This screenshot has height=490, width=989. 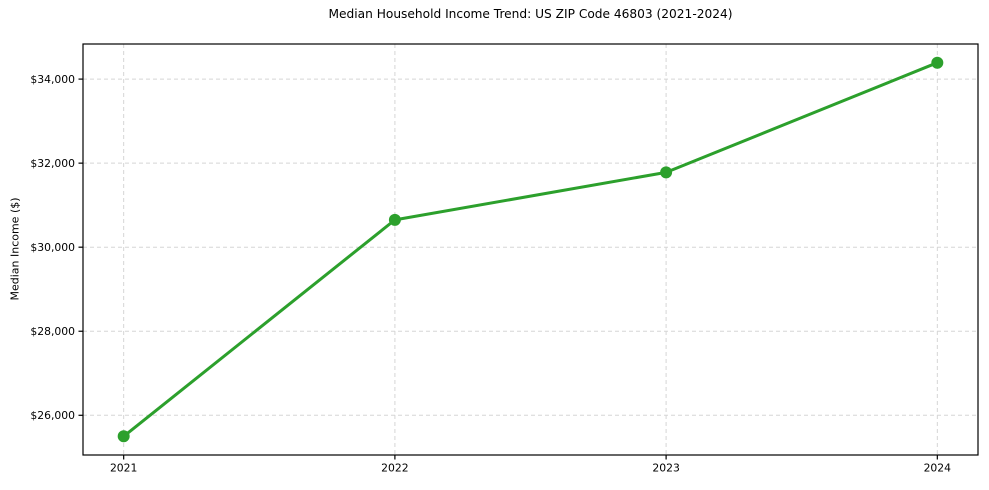 I want to click on y-tick-label: $28,000, so click(x=52, y=331).